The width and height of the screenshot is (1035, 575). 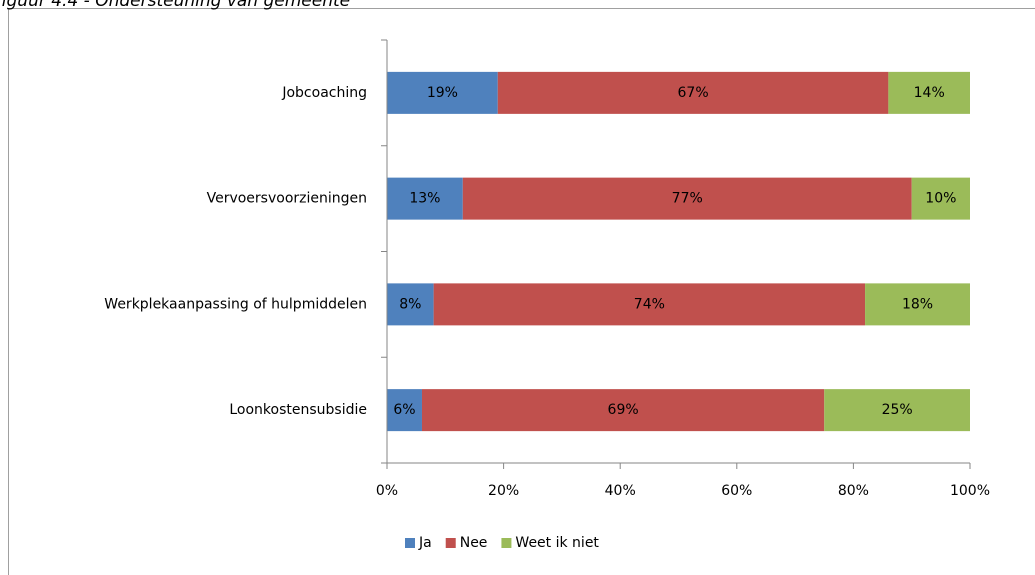 I want to click on data-label: 18%, so click(x=917, y=304).